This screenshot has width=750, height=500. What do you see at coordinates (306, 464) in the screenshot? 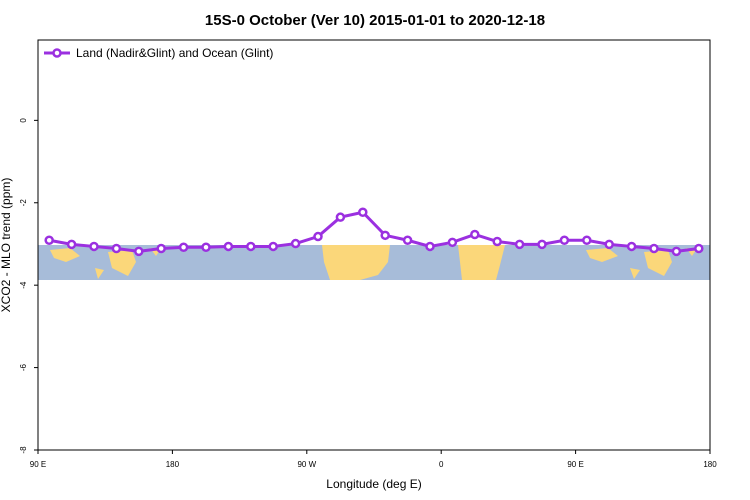
I see `x-tick-label: 90 W` at bounding box center [306, 464].